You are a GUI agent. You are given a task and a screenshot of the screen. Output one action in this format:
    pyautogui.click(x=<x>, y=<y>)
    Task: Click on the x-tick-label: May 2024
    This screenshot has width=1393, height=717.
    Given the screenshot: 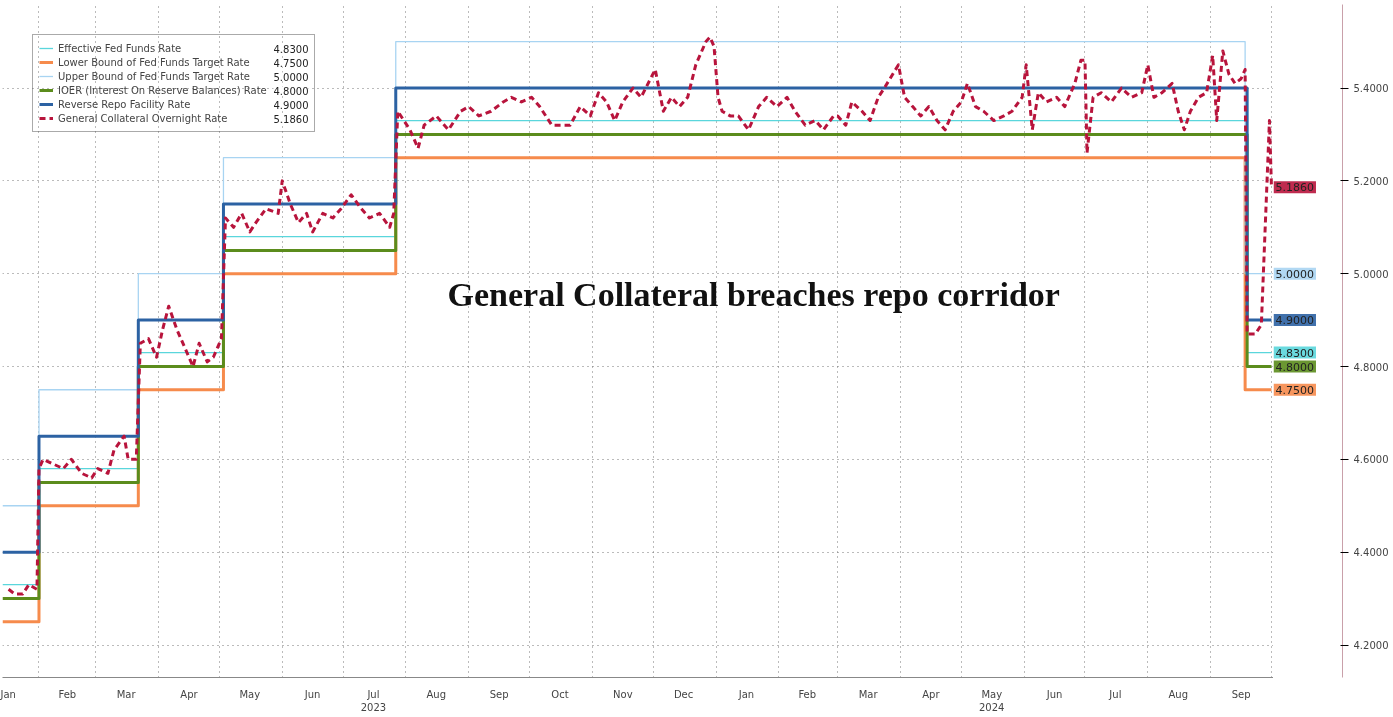 What is the action you would take?
    pyautogui.click(x=992, y=700)
    